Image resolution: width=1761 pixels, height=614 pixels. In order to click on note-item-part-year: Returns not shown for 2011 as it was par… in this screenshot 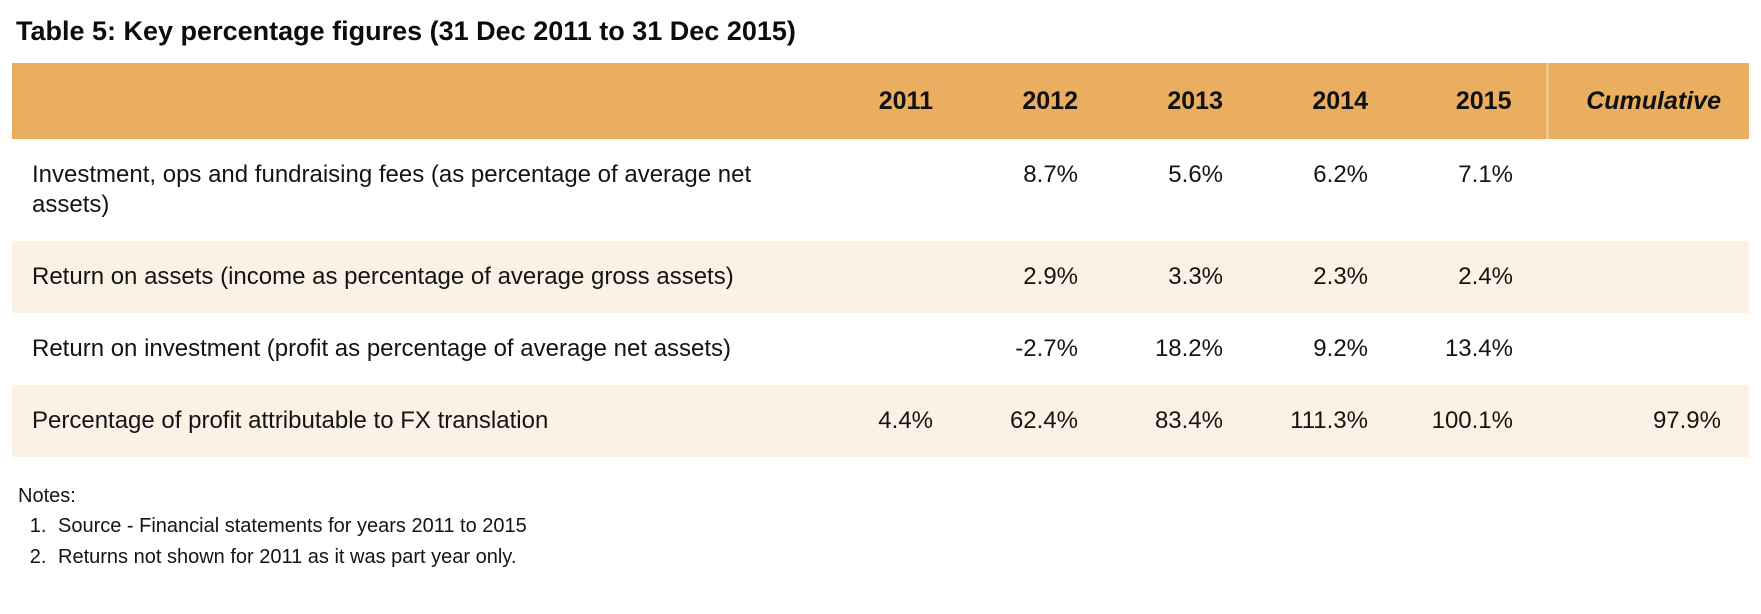, I will do `click(906, 557)`.